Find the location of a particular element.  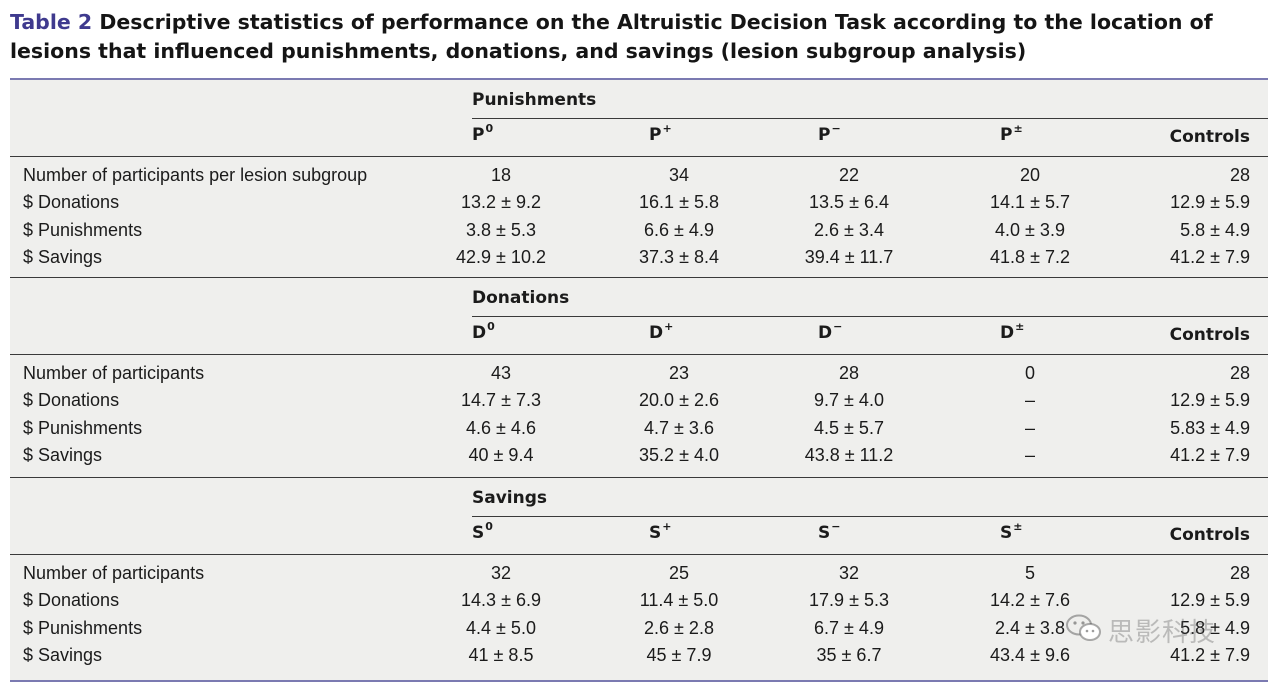

column-header: S− is located at coordinates (829, 531).